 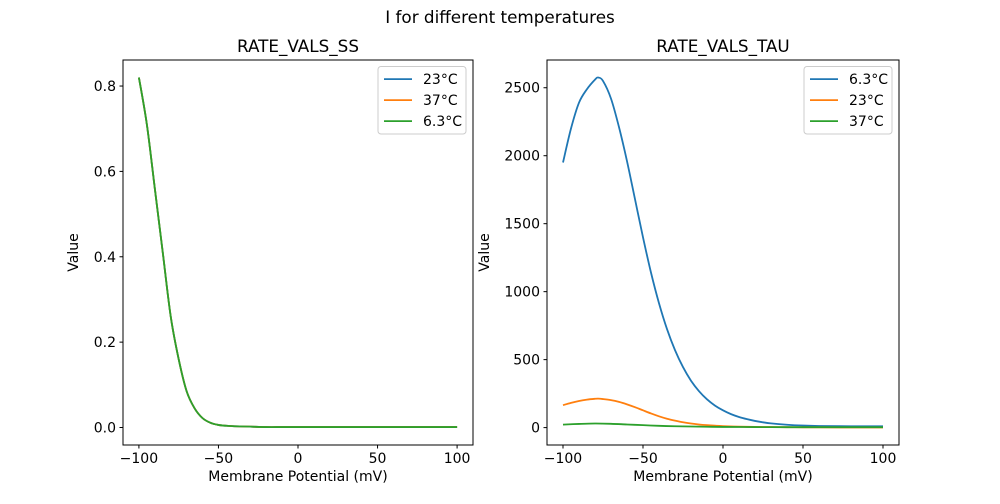 What do you see at coordinates (105, 429) in the screenshot?
I see `y-tick-label: 0.0` at bounding box center [105, 429].